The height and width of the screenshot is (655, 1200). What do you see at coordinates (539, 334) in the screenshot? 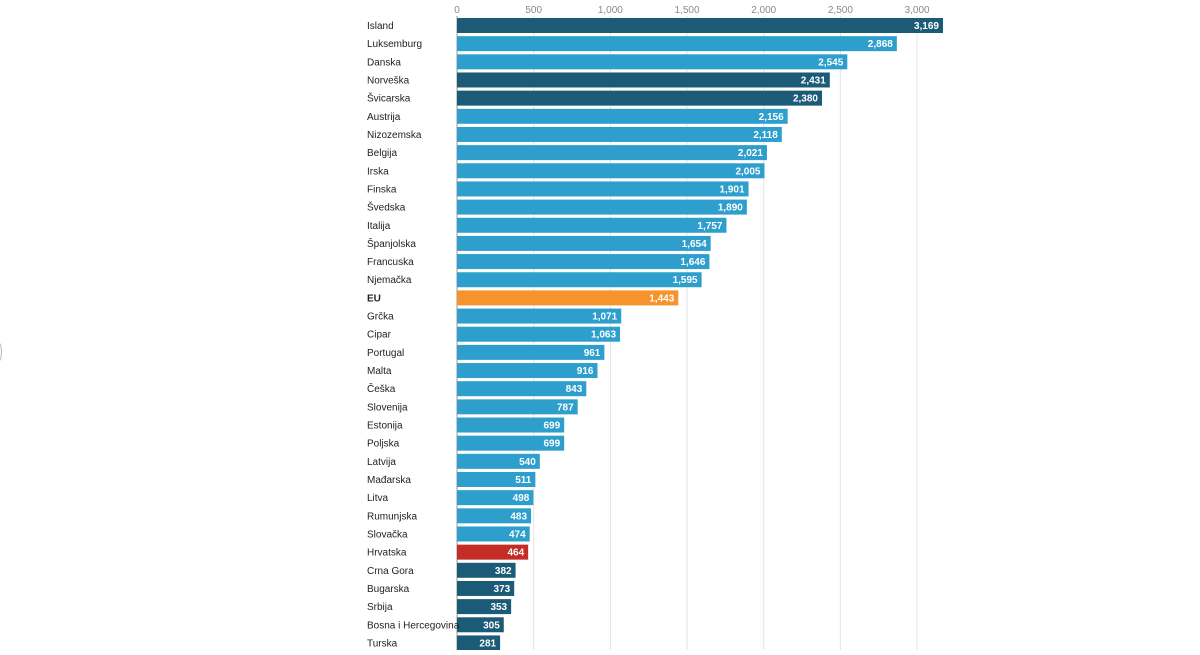
I see `bar-cipar` at bounding box center [539, 334].